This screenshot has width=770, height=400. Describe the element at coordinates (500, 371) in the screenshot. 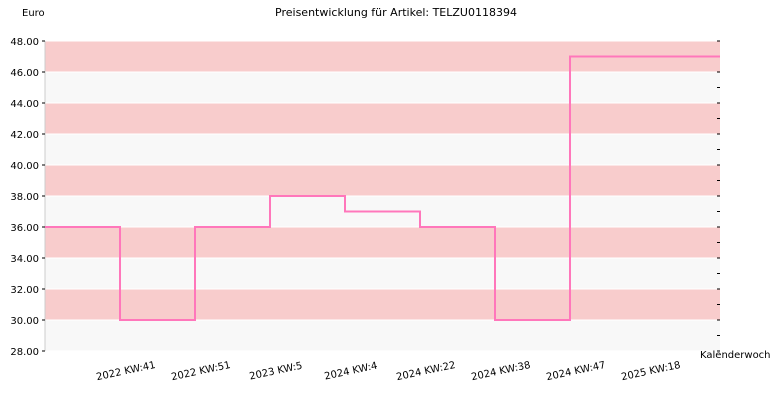

I see `x-tick-label: 2024 KW:38` at that location.